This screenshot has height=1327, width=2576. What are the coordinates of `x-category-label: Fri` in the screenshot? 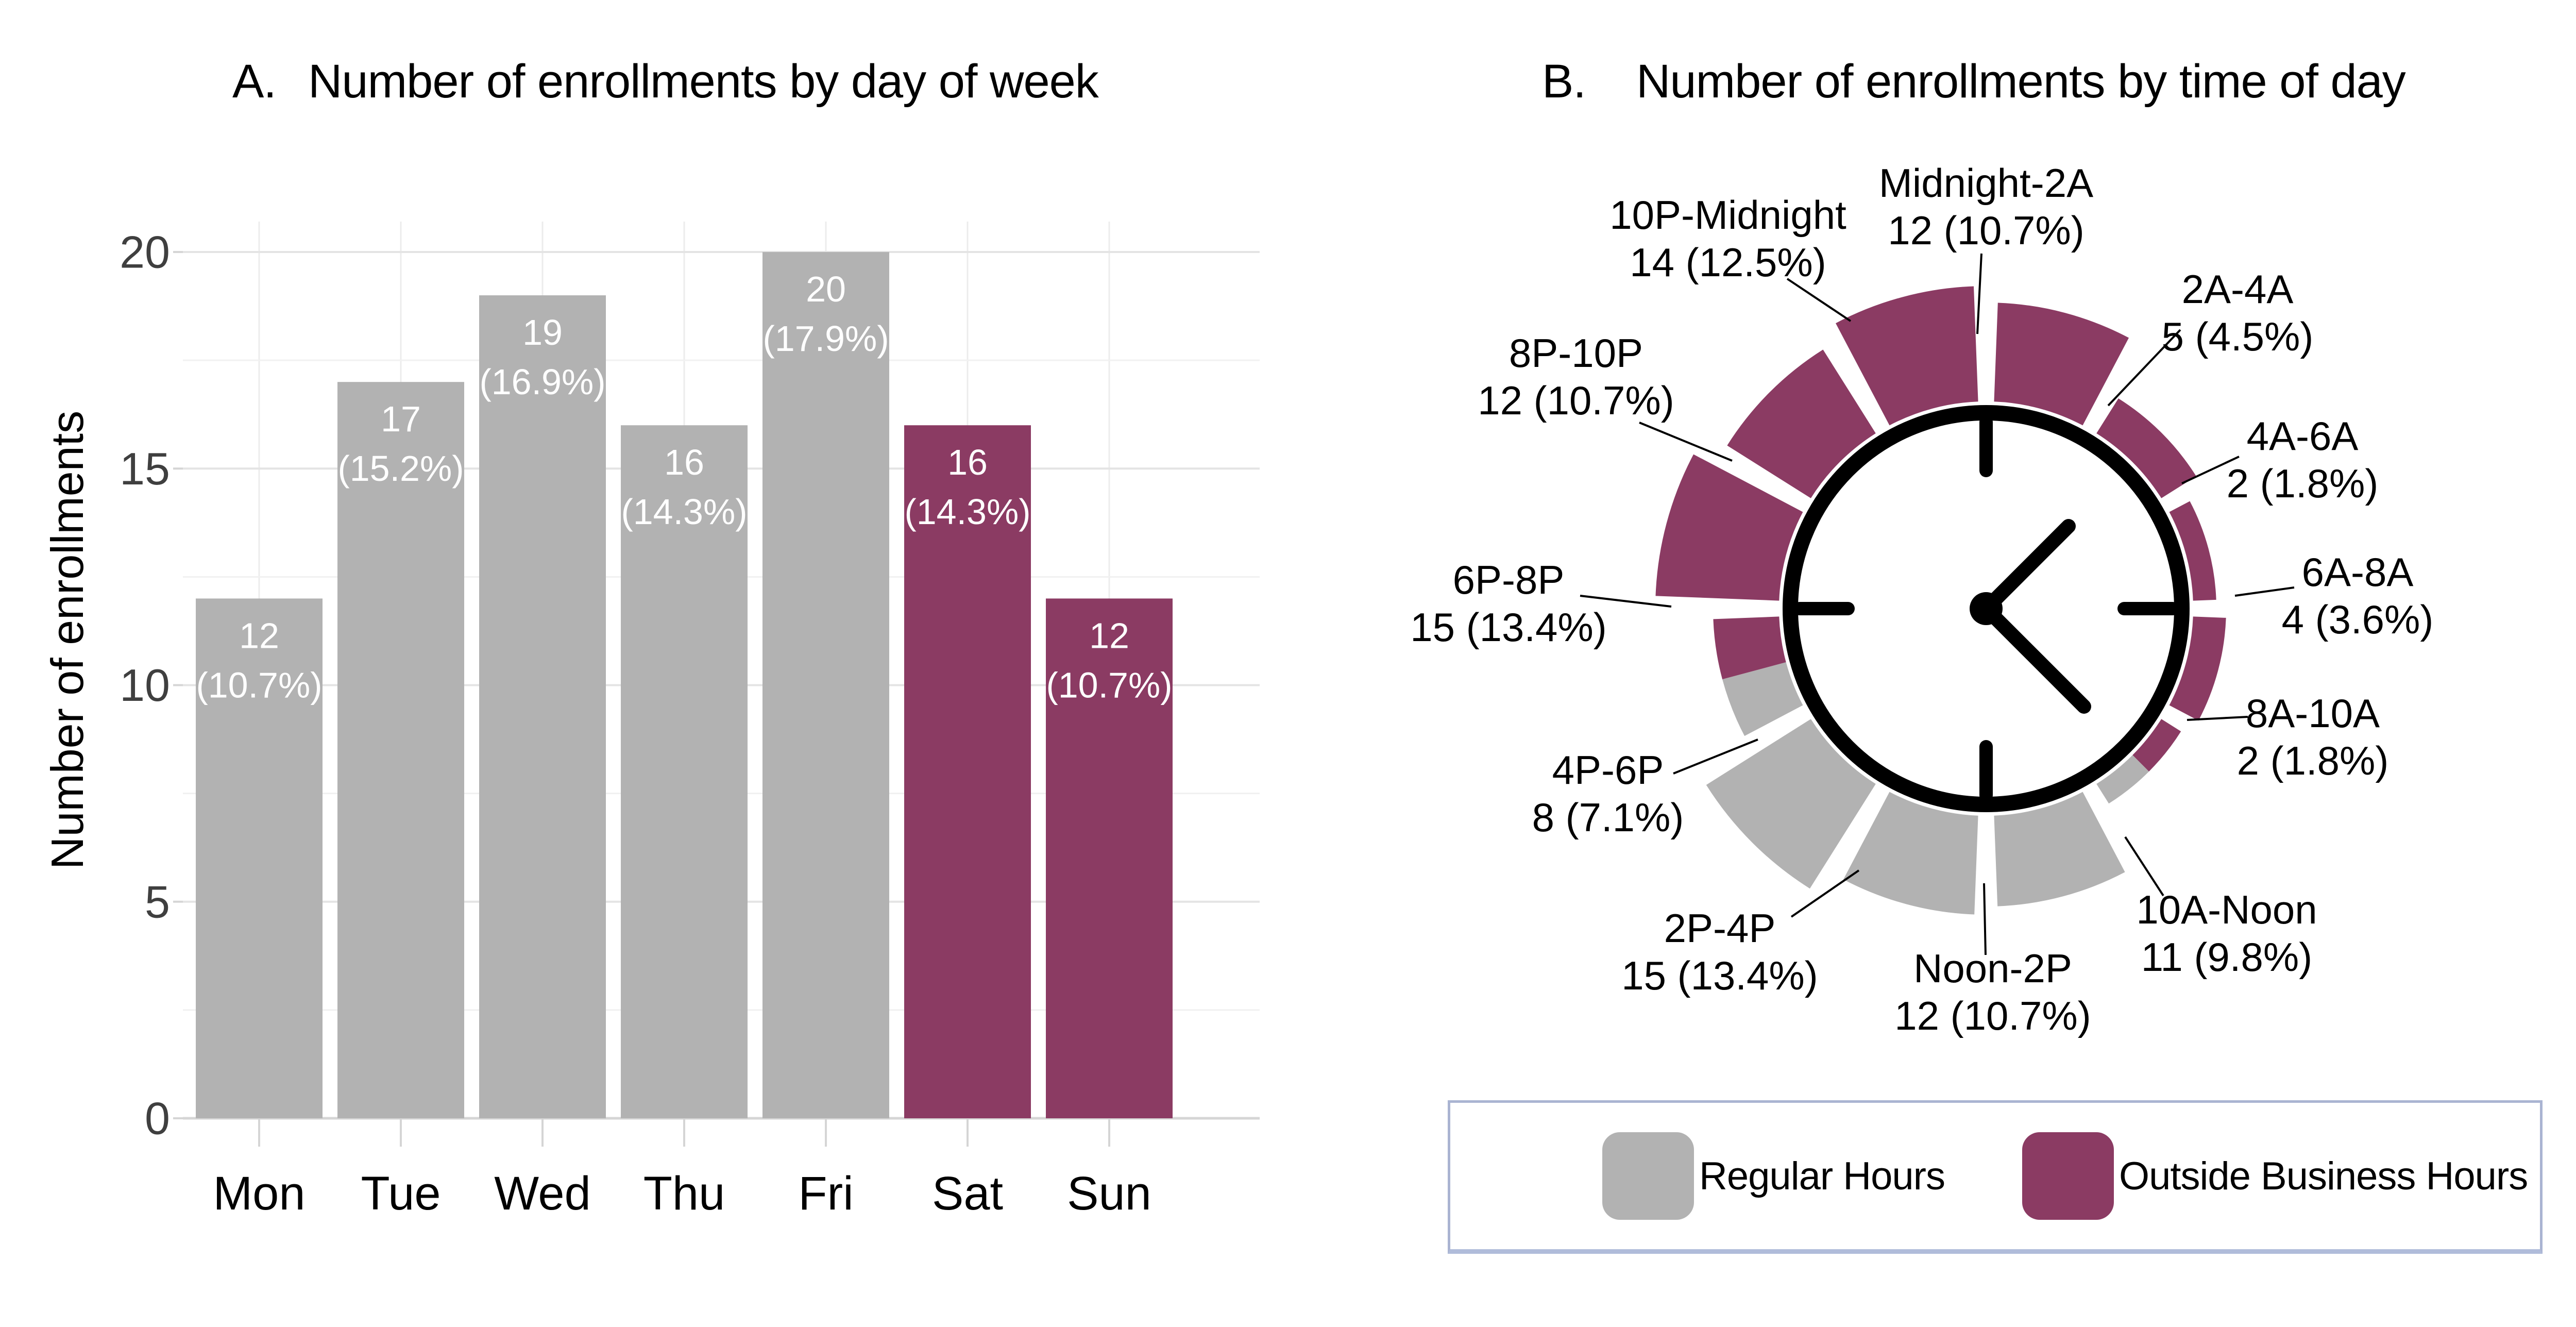 It's located at (825, 1193).